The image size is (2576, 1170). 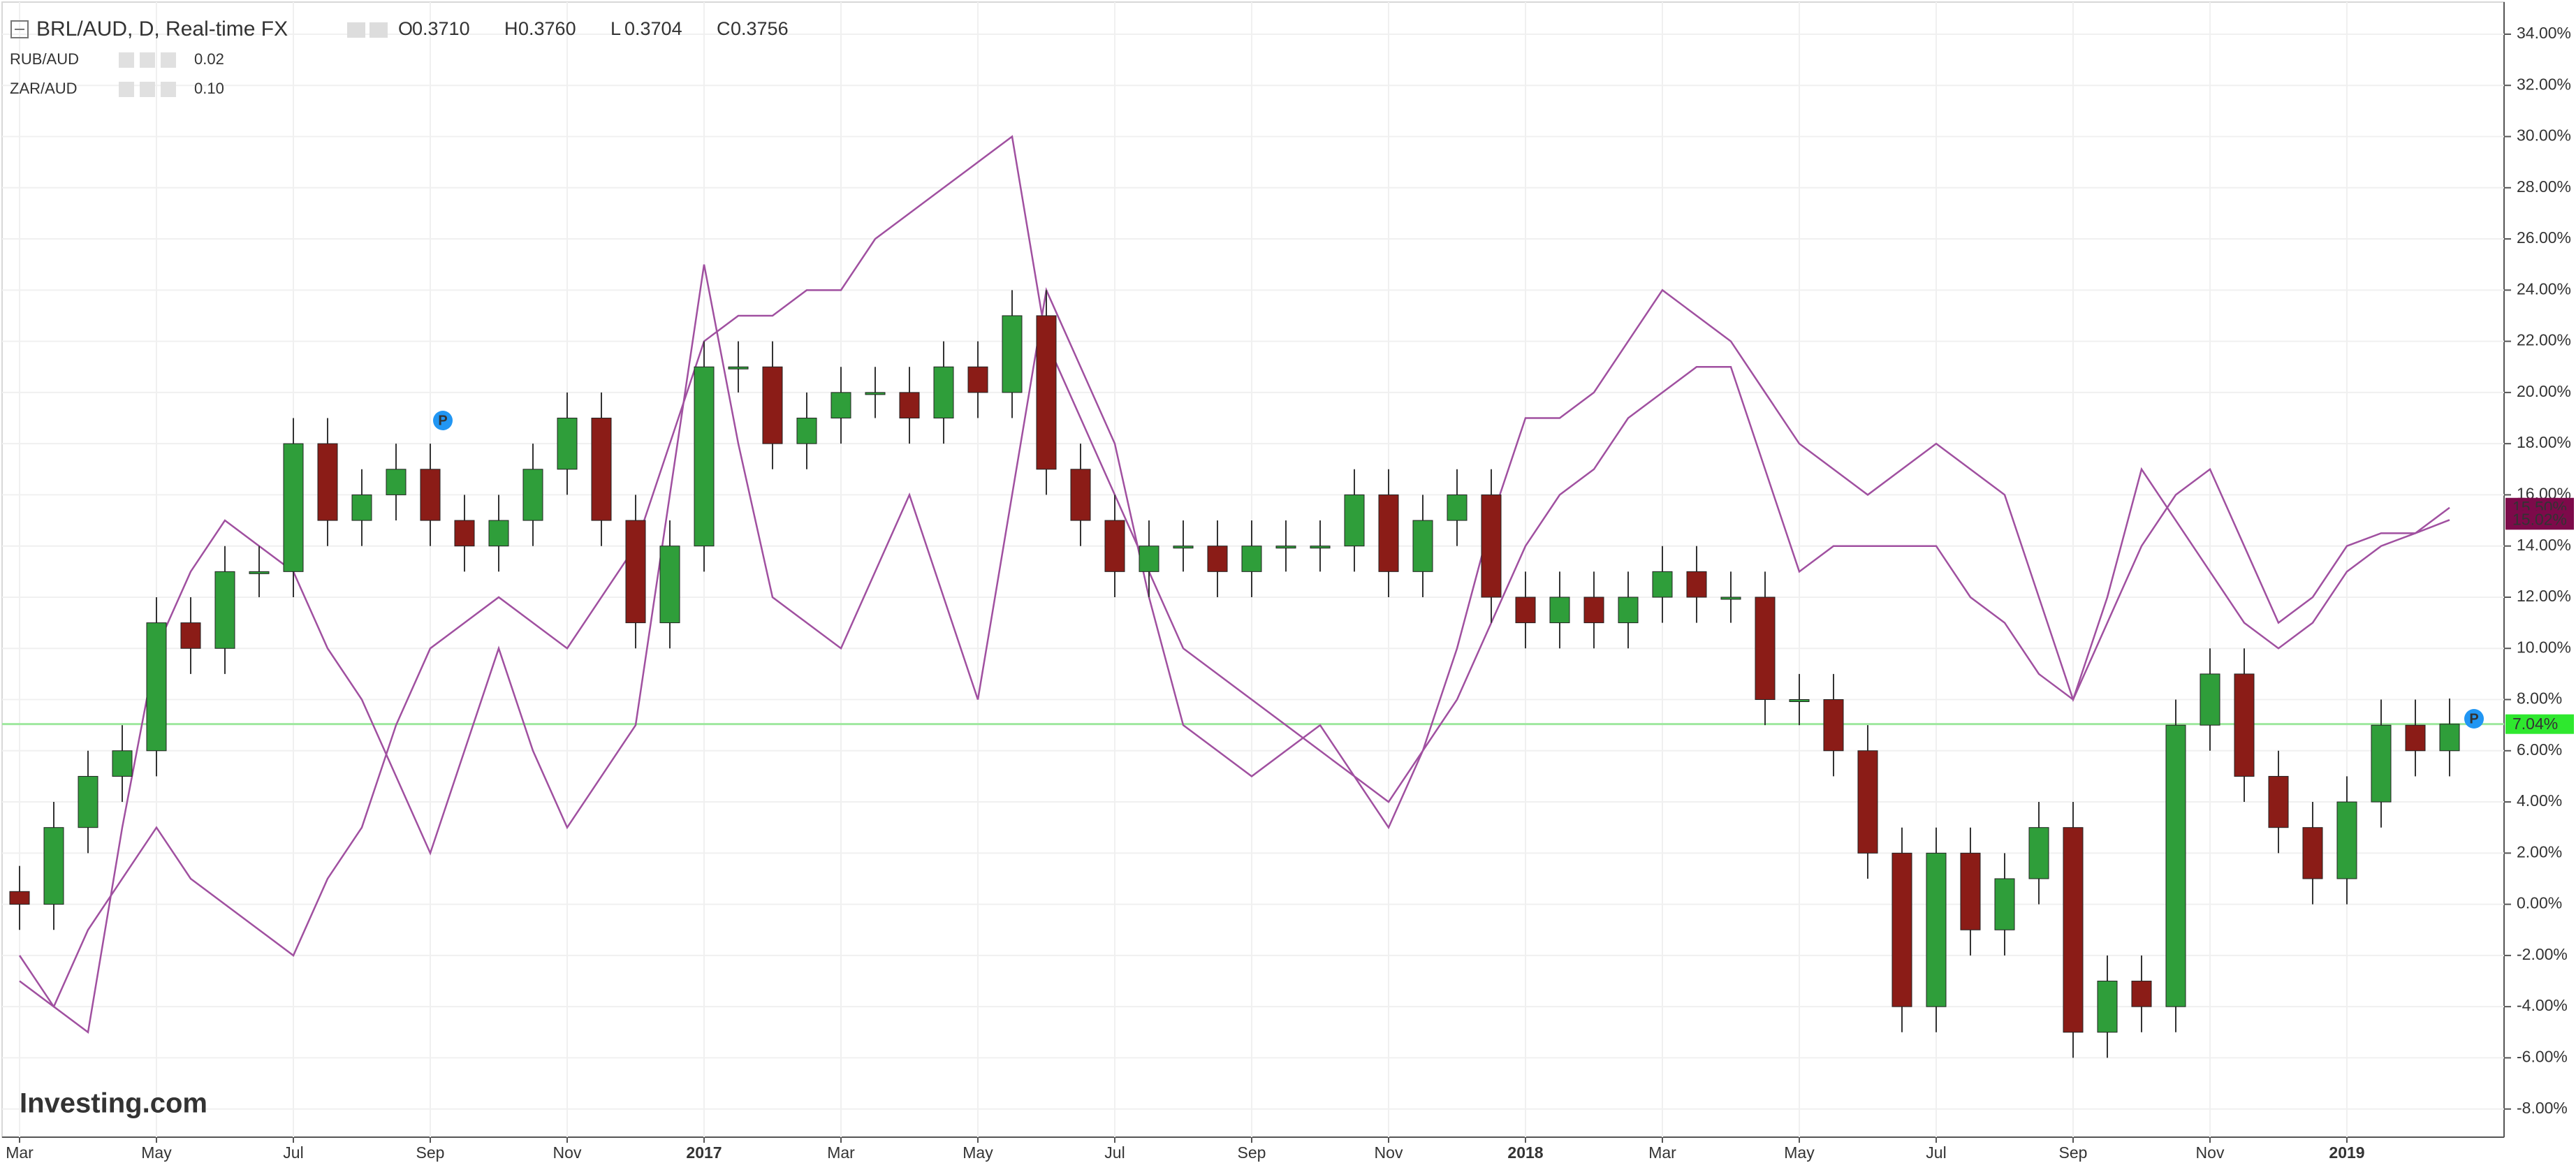 What do you see at coordinates (2539, 851) in the screenshot?
I see `y-tick-label: 2.00%` at bounding box center [2539, 851].